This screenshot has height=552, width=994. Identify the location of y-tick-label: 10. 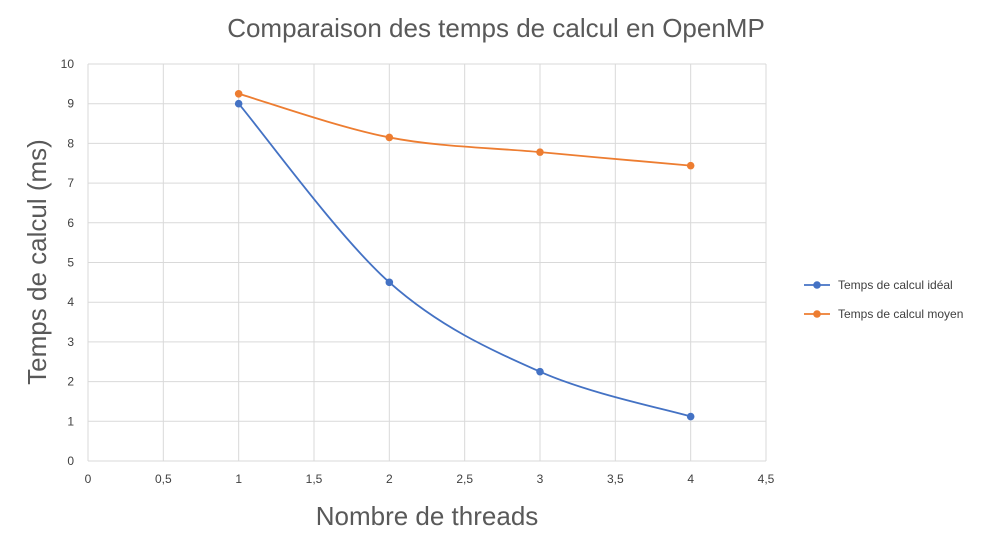
(68, 64).